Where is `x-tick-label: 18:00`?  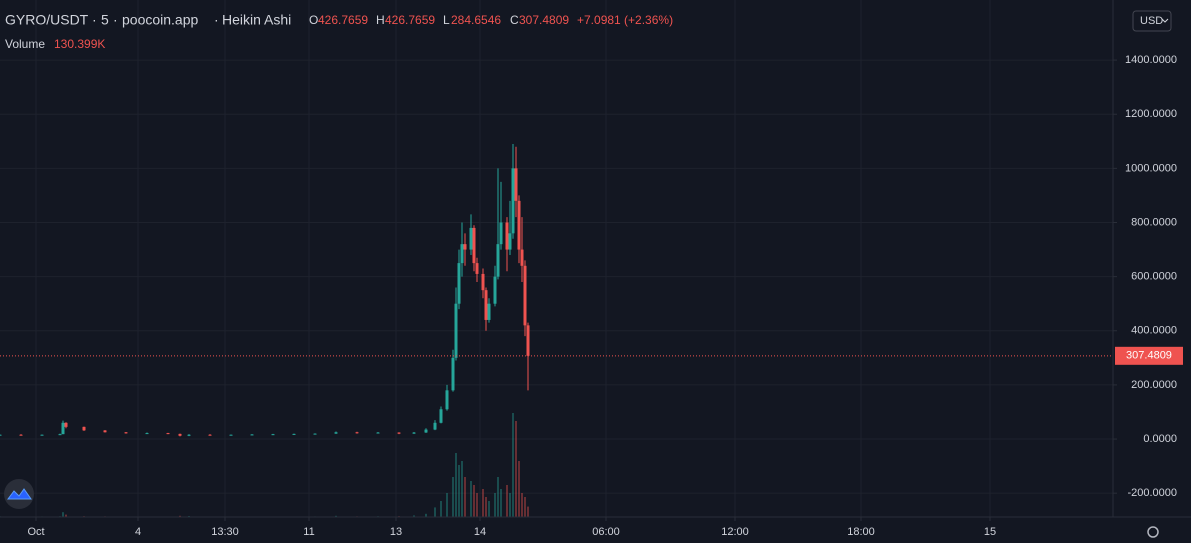
x-tick-label: 18:00 is located at coordinates (861, 532).